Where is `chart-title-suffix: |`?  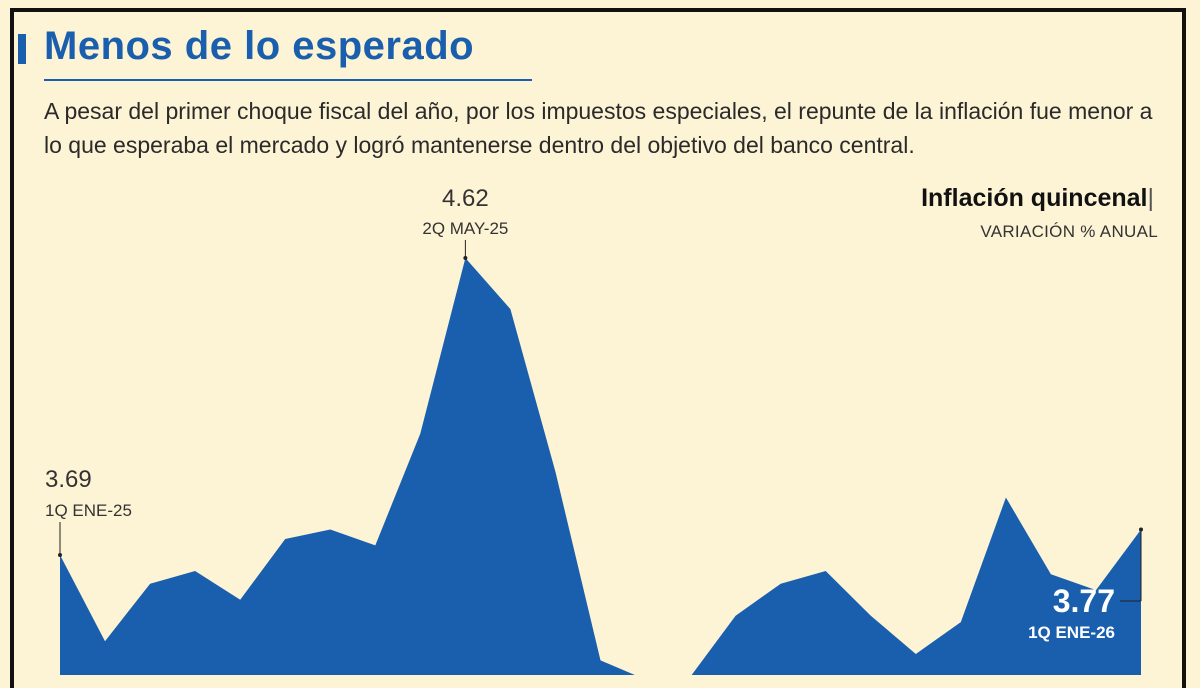
chart-title-suffix: | is located at coordinates (1151, 198).